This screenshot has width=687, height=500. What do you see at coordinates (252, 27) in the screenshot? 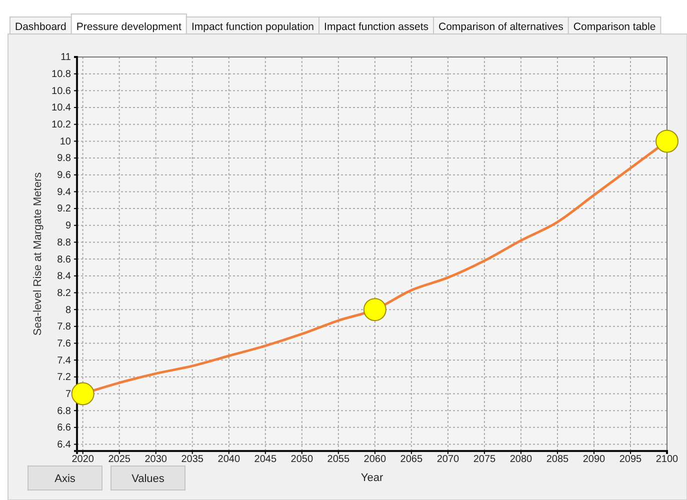
I see `text: Impact function population` at bounding box center [252, 27].